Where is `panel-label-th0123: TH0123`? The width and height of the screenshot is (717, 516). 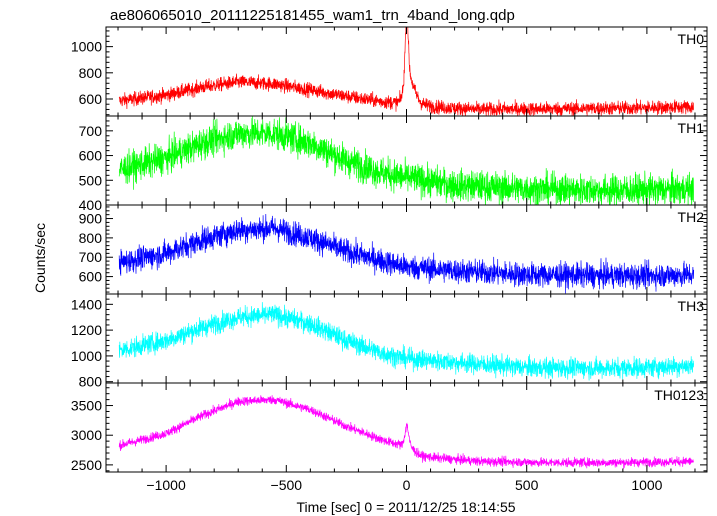 panel-label-th0123: TH0123 is located at coordinates (679, 395).